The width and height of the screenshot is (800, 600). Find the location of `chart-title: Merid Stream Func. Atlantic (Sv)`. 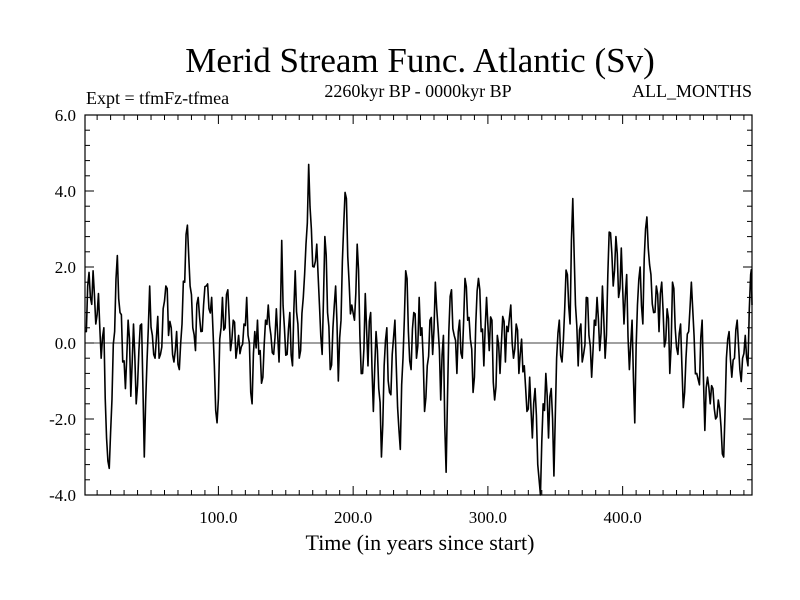

chart-title: Merid Stream Func. Atlantic (Sv) is located at coordinates (420, 60).